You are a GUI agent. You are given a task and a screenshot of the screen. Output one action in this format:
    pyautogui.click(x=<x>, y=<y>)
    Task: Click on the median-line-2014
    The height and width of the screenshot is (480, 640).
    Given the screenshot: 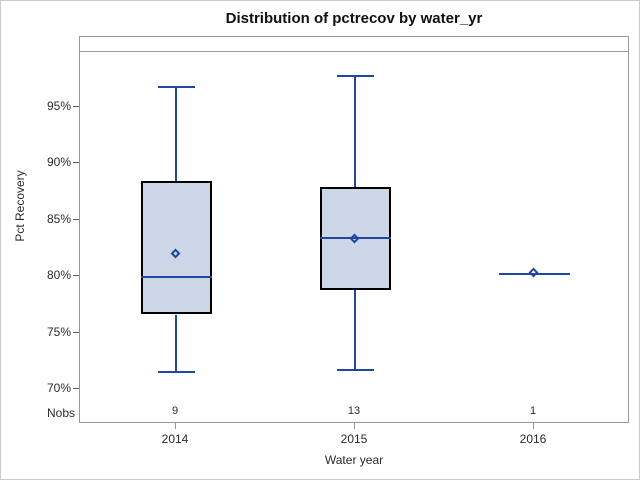 What is the action you would take?
    pyautogui.click(x=176, y=277)
    